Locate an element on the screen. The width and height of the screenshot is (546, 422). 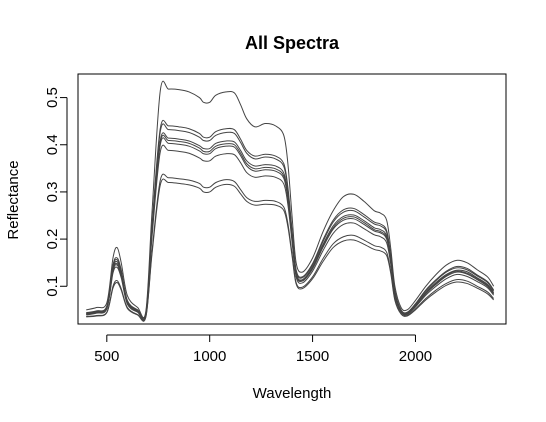
y-axis: 0.1 0.2 0.3 0.4 0.5 is located at coordinates (56, 192).